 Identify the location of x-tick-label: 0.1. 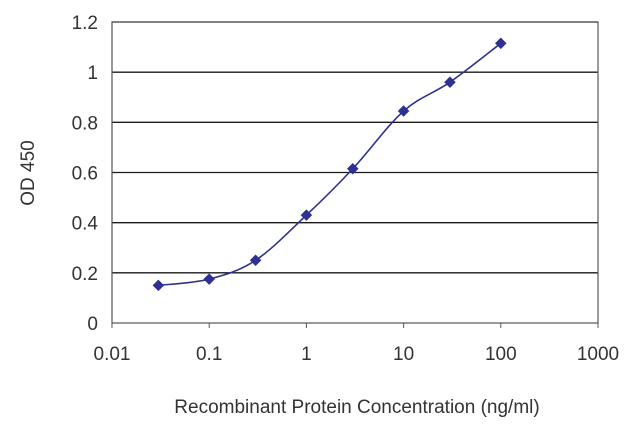
(209, 354).